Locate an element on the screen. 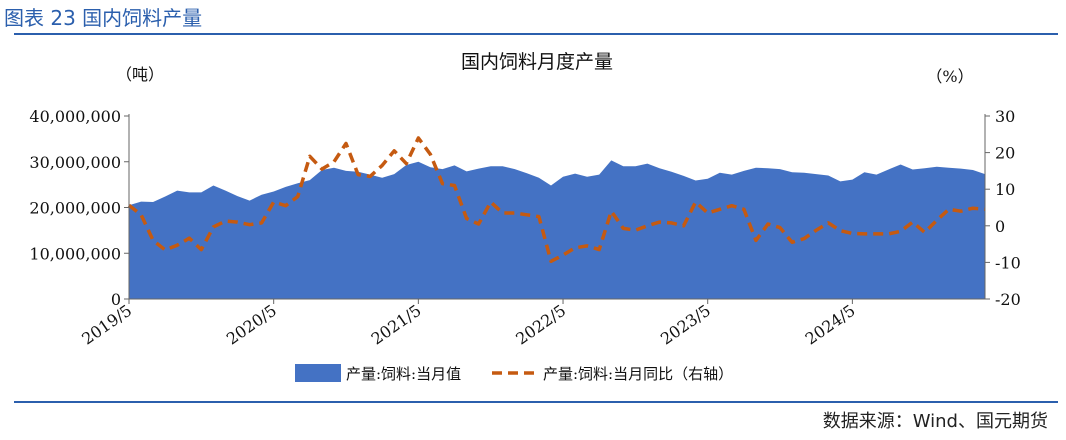 This screenshot has width=1066, height=440. right-tick-label: -20 is located at coordinates (1008, 299).